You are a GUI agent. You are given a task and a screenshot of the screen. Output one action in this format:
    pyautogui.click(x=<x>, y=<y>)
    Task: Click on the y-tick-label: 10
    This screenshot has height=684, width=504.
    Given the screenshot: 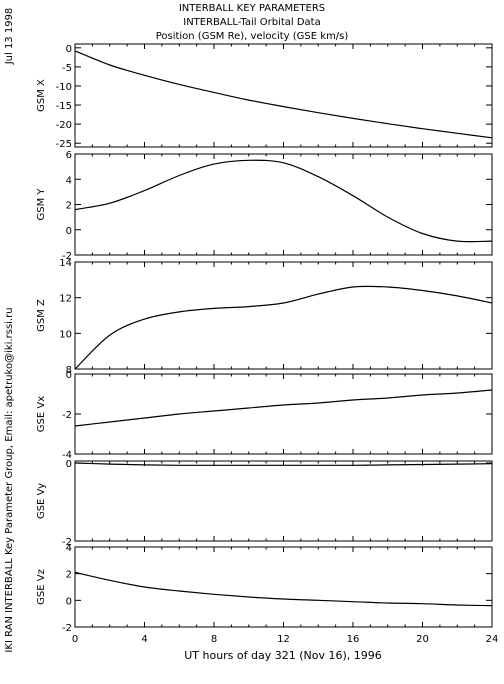 What is the action you would take?
    pyautogui.click(x=65, y=334)
    